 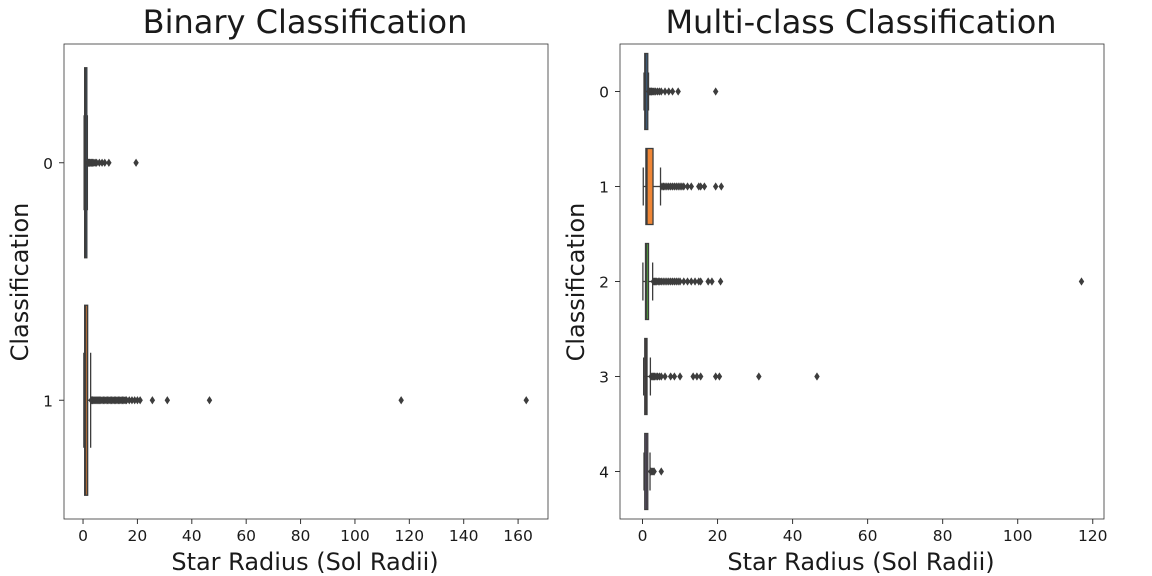 I want to click on y-axis-ticks: 0 1 2 3 4, so click(x=609, y=283).